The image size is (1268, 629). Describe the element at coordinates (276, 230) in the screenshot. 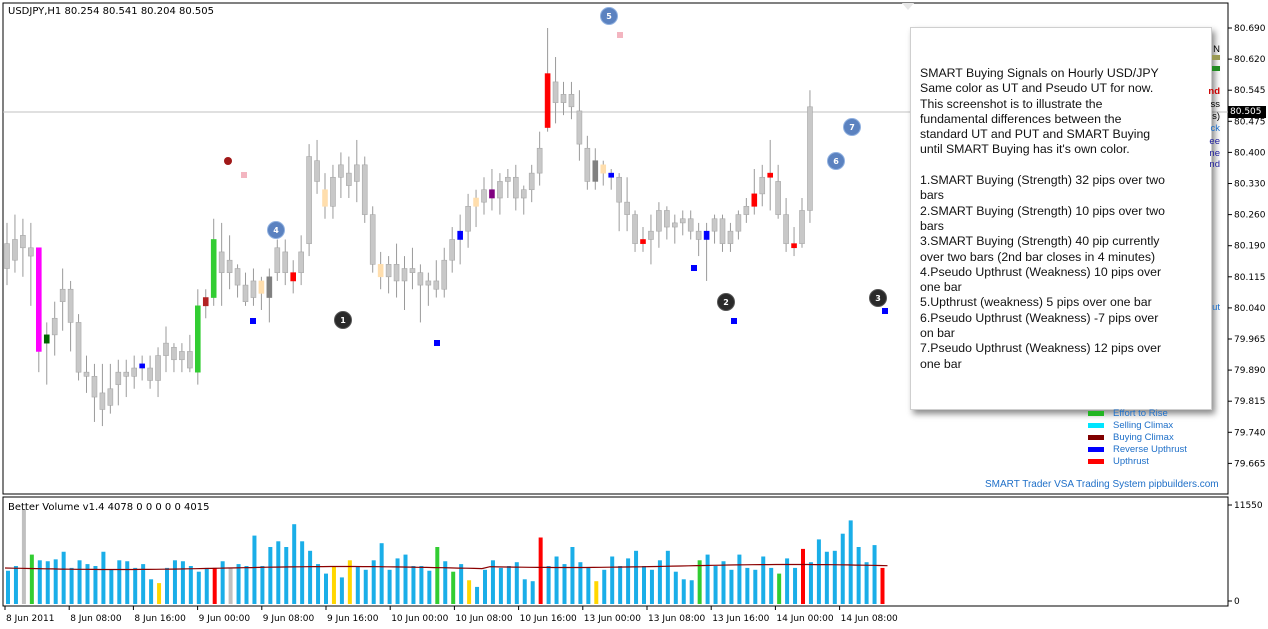

I see `signal-marker: 4` at that location.